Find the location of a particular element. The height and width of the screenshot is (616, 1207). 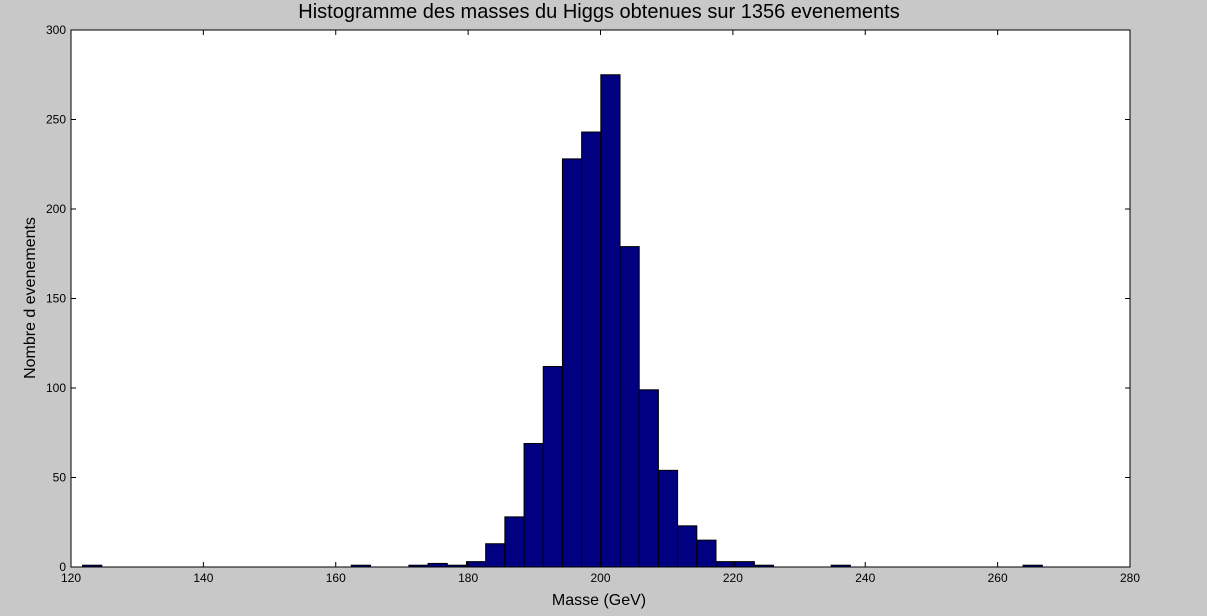

x-tick-label-180: 180 is located at coordinates (468, 578).